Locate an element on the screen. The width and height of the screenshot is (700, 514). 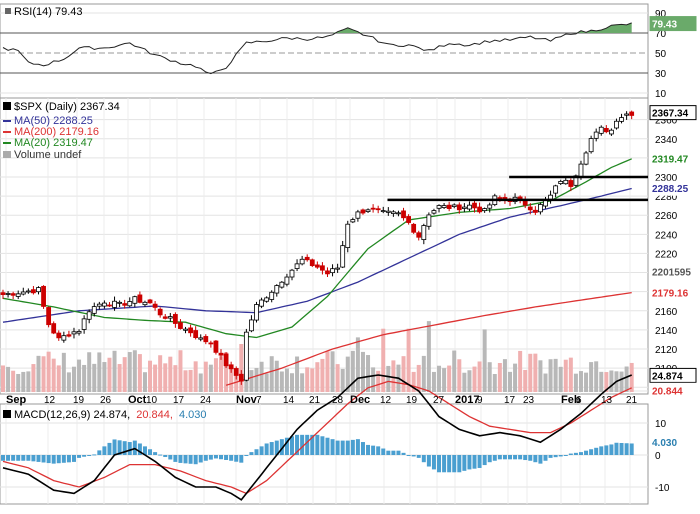
volume-label: Volume undef is located at coordinates (48, 155).